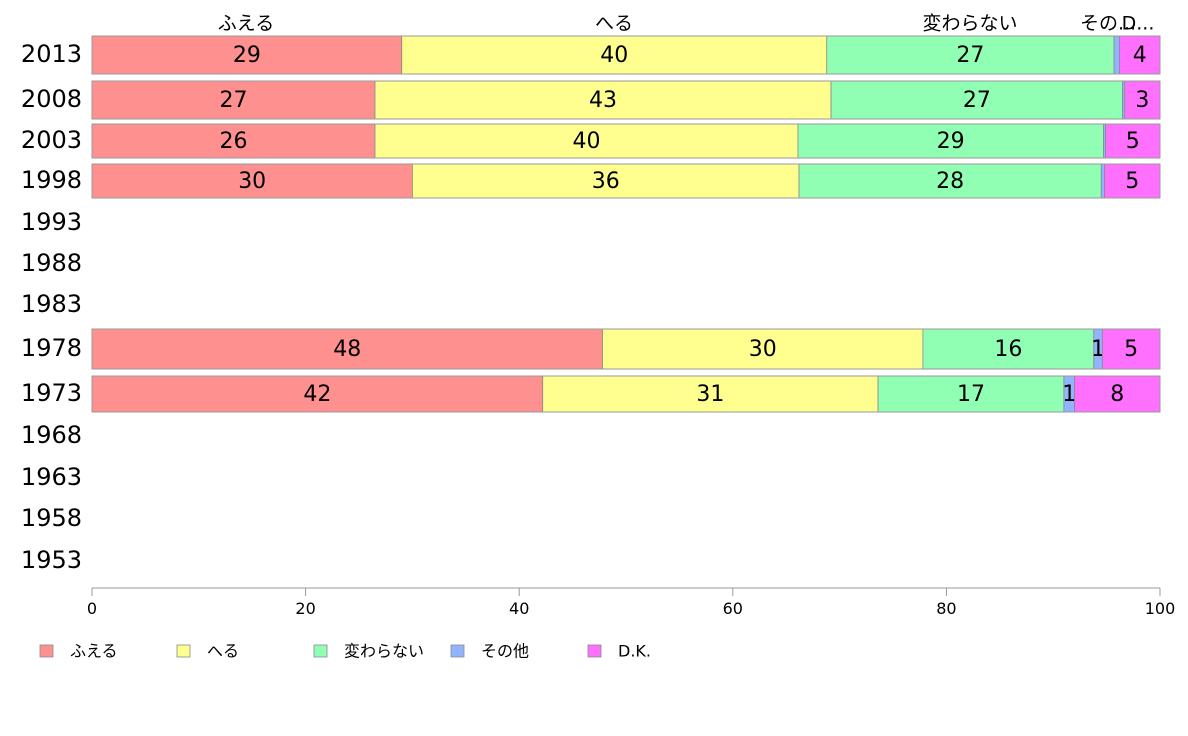 Image resolution: width=1188 pixels, height=736 pixels. What do you see at coordinates (94, 651) in the screenshot?
I see `legend-label: ふえる` at bounding box center [94, 651].